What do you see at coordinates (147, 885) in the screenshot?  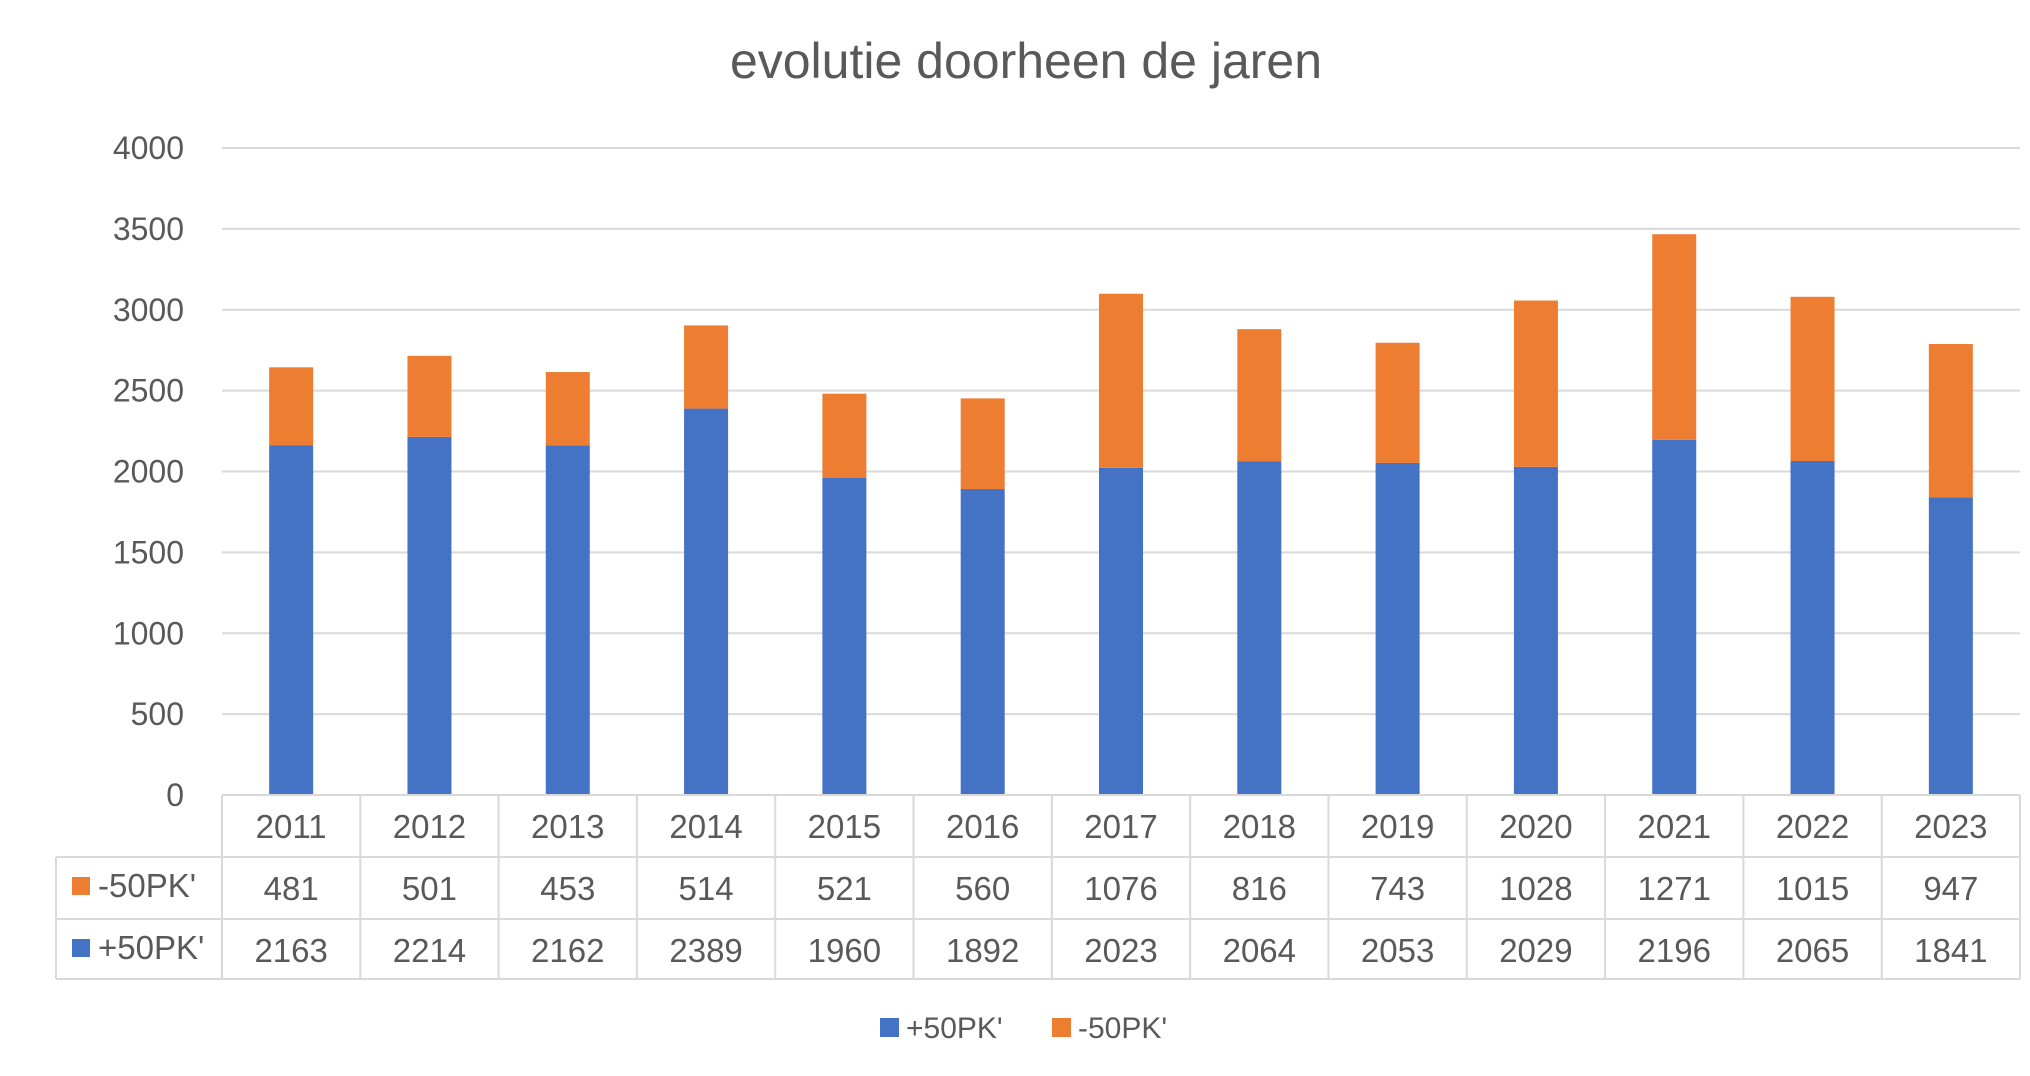 I see `table-row-label: -50PK'` at bounding box center [147, 885].